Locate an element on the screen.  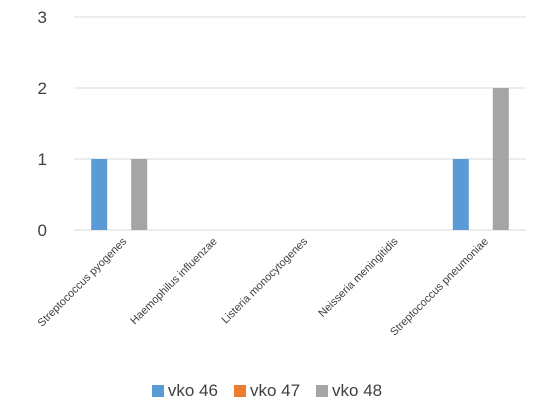
legend-item-vko-46: vko 46 is located at coordinates (184, 391).